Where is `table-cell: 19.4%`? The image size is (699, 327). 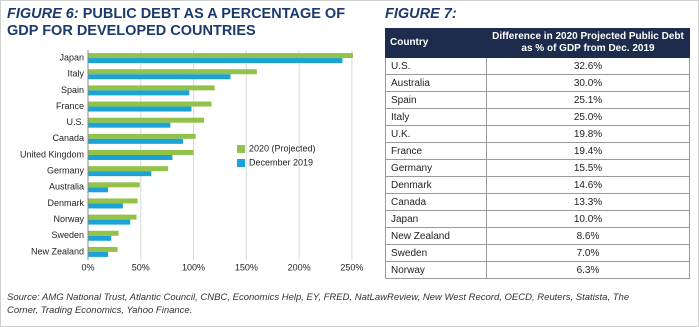
table-cell: 19.4% is located at coordinates (588, 151).